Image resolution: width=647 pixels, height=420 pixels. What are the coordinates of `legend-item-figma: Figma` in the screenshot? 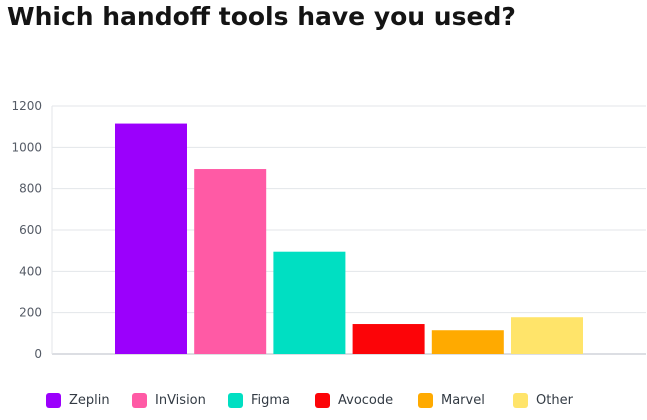 It's located at (271, 400).